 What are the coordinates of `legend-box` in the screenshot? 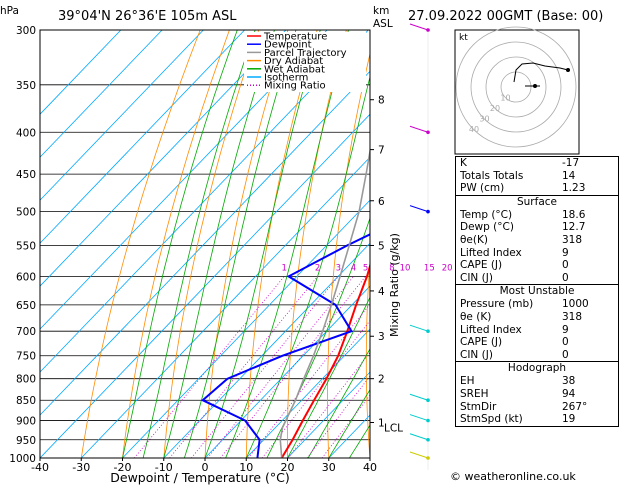 It's located at (305, 62).